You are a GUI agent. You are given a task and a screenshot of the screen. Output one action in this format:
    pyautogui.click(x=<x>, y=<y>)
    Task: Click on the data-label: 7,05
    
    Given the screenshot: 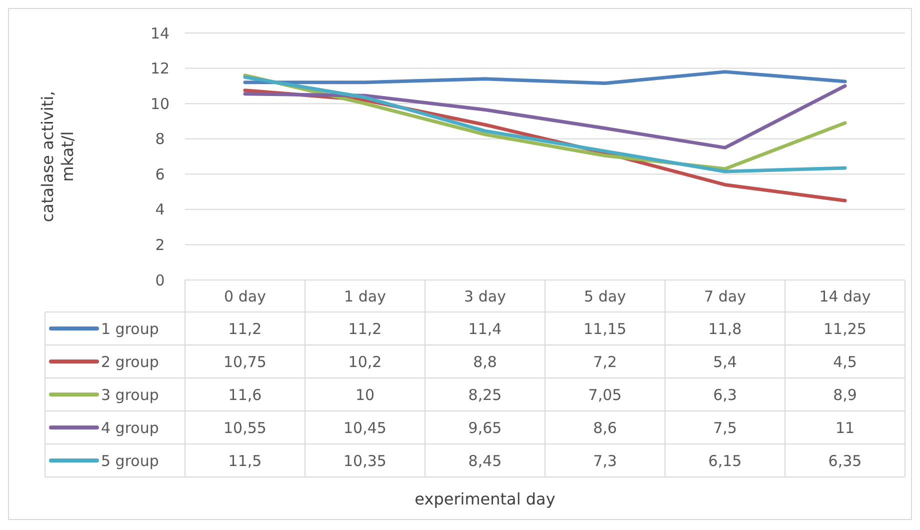 What is the action you would take?
    pyautogui.click(x=605, y=395)
    